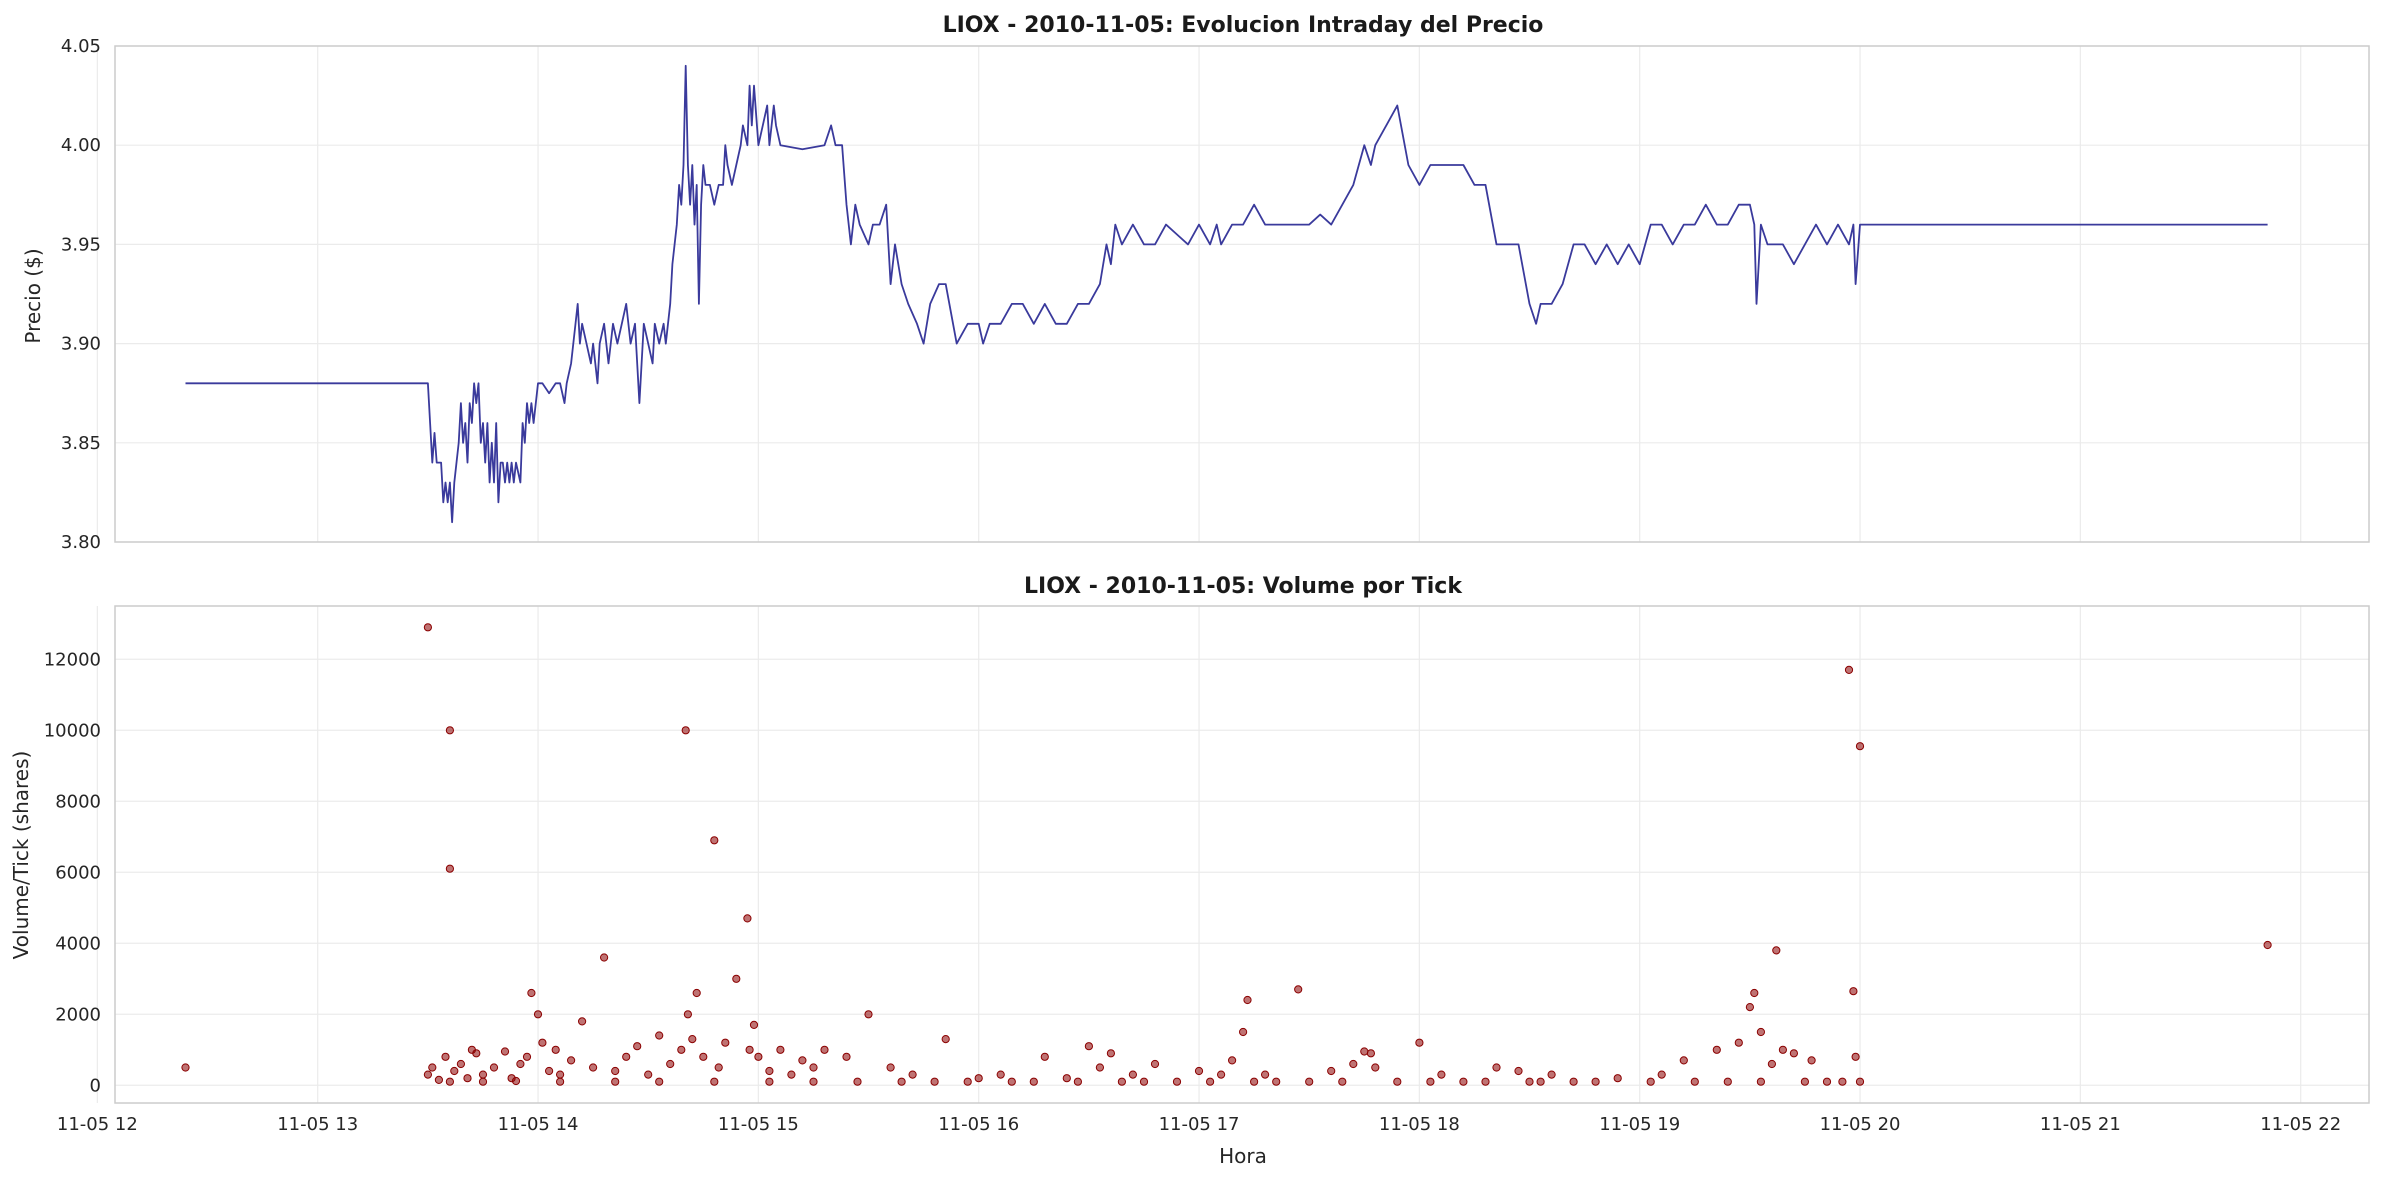 The height and width of the screenshot is (1181, 2384). Describe the element at coordinates (81, 542) in the screenshot. I see `y-tick-label: 3.80` at that location.